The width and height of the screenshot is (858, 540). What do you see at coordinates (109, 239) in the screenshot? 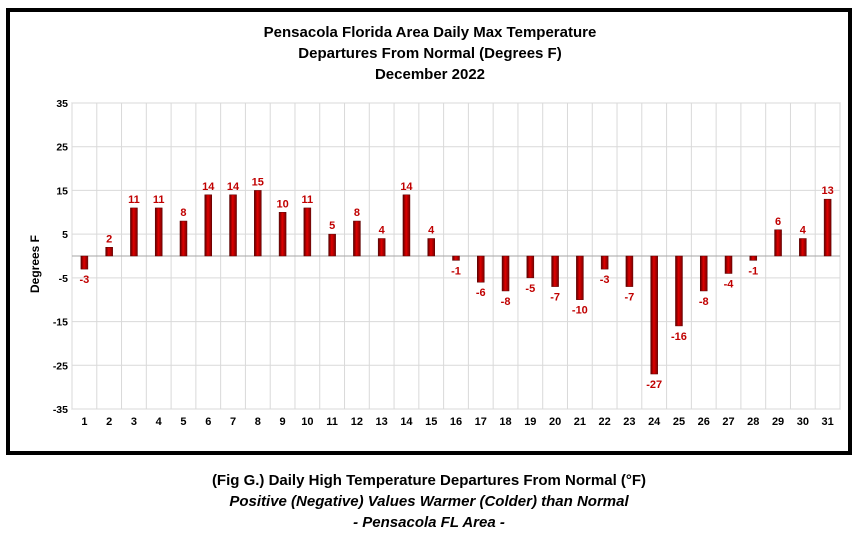
I see `data-label-day-2: 2` at bounding box center [109, 239].